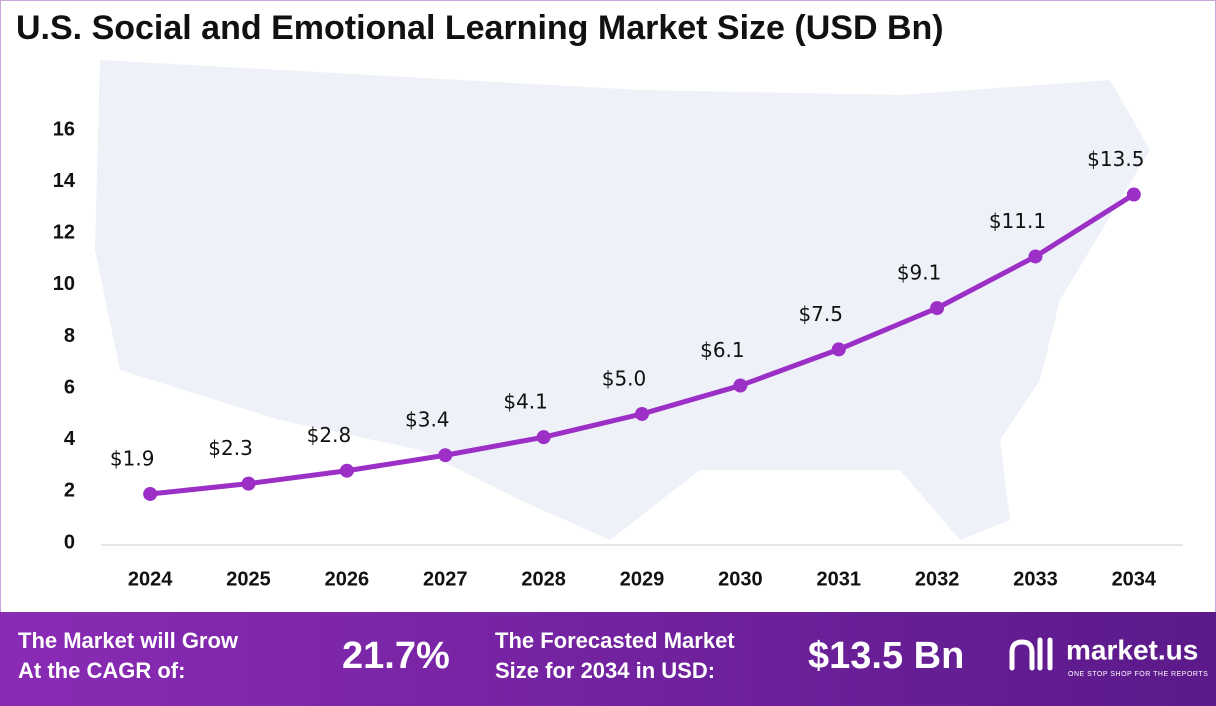 The image size is (1216, 706). Describe the element at coordinates (1132, 649) in the screenshot. I see `brand-name: market.us` at that location.